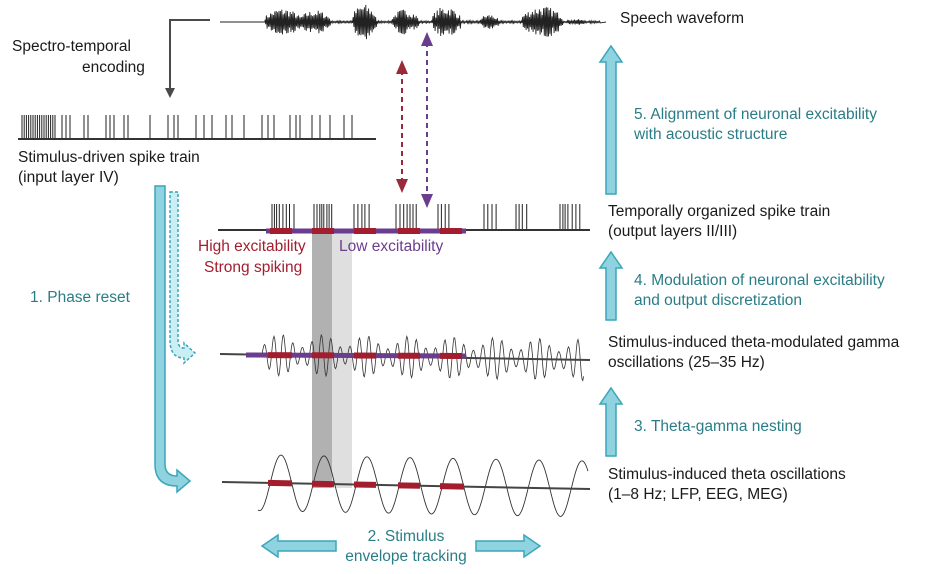 This screenshot has width=946, height=574. What do you see at coordinates (698, 495) in the screenshot?
I see `theta-label-line2: (1–8 Hz; LFP, EEG, MEG)` at bounding box center [698, 495].